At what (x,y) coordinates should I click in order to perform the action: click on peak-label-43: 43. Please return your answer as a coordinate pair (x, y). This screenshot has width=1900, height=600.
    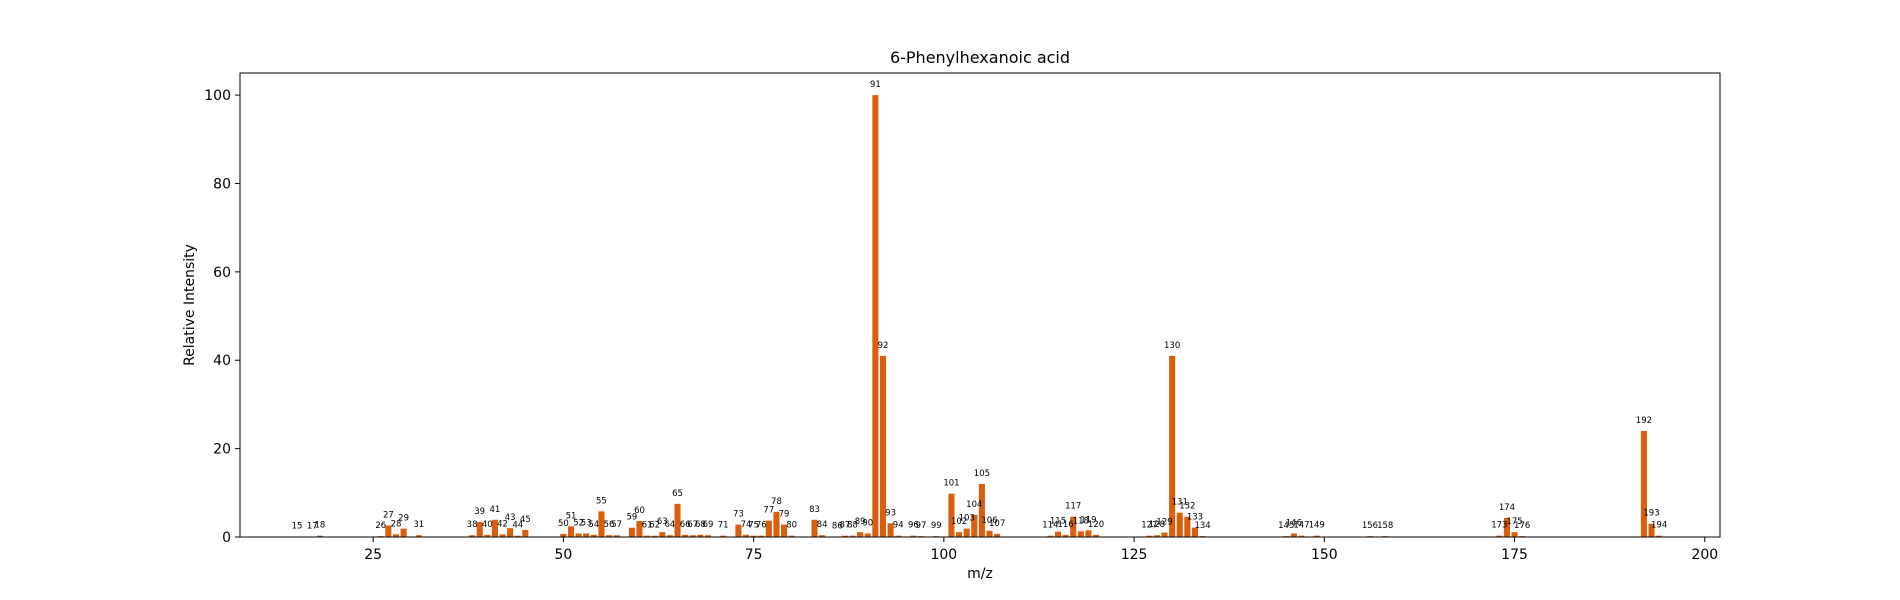
    Looking at the image, I should click on (510, 518).